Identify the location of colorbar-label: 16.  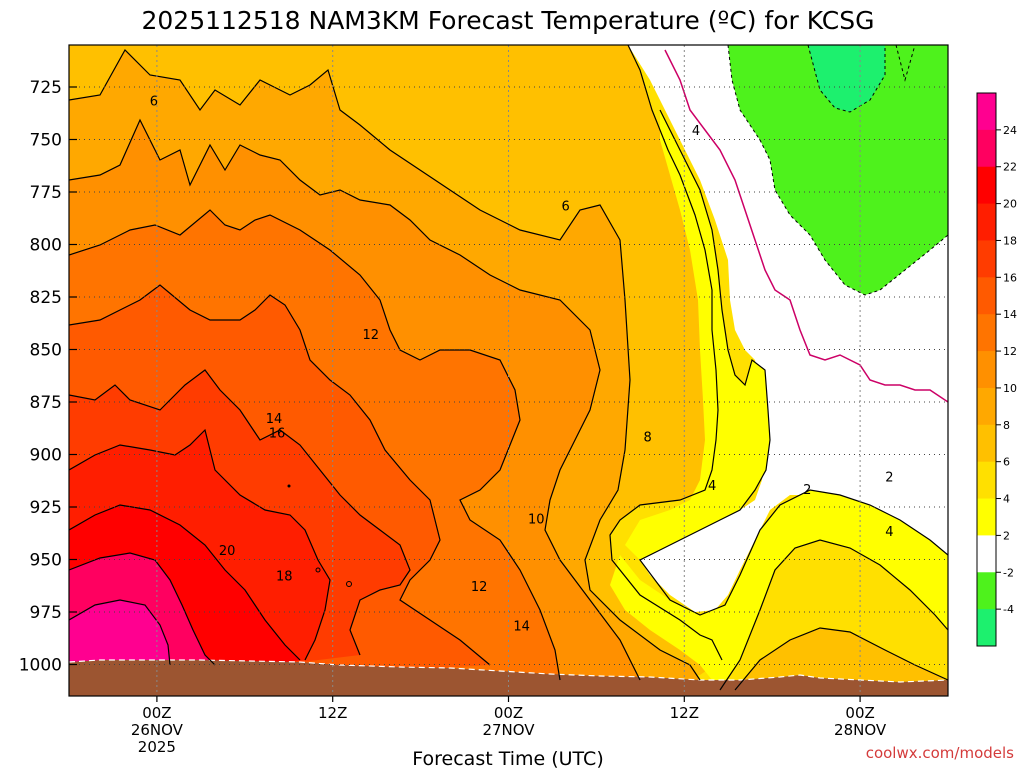
(1010, 277).